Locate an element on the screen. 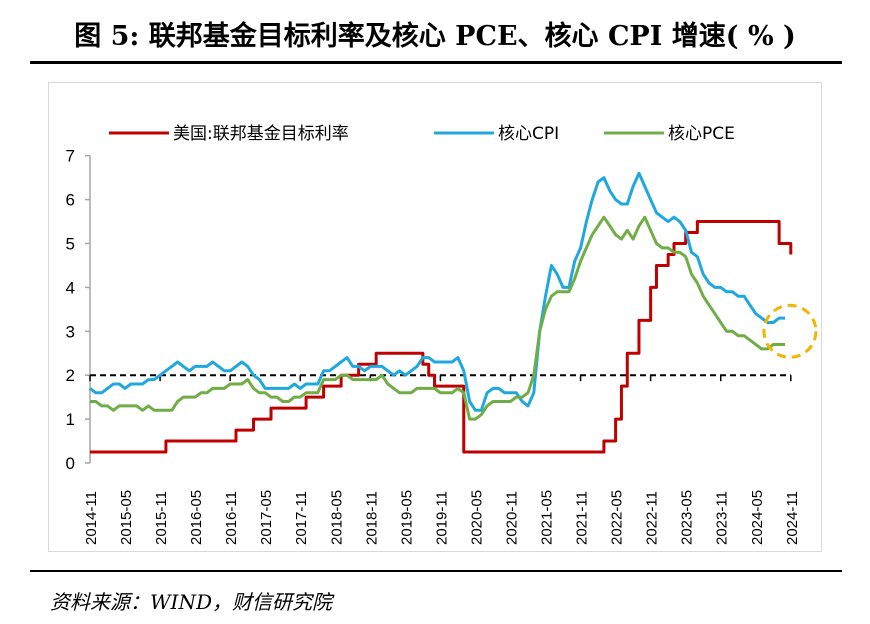  x-tick-label: 2021-05 is located at coordinates (547, 517).